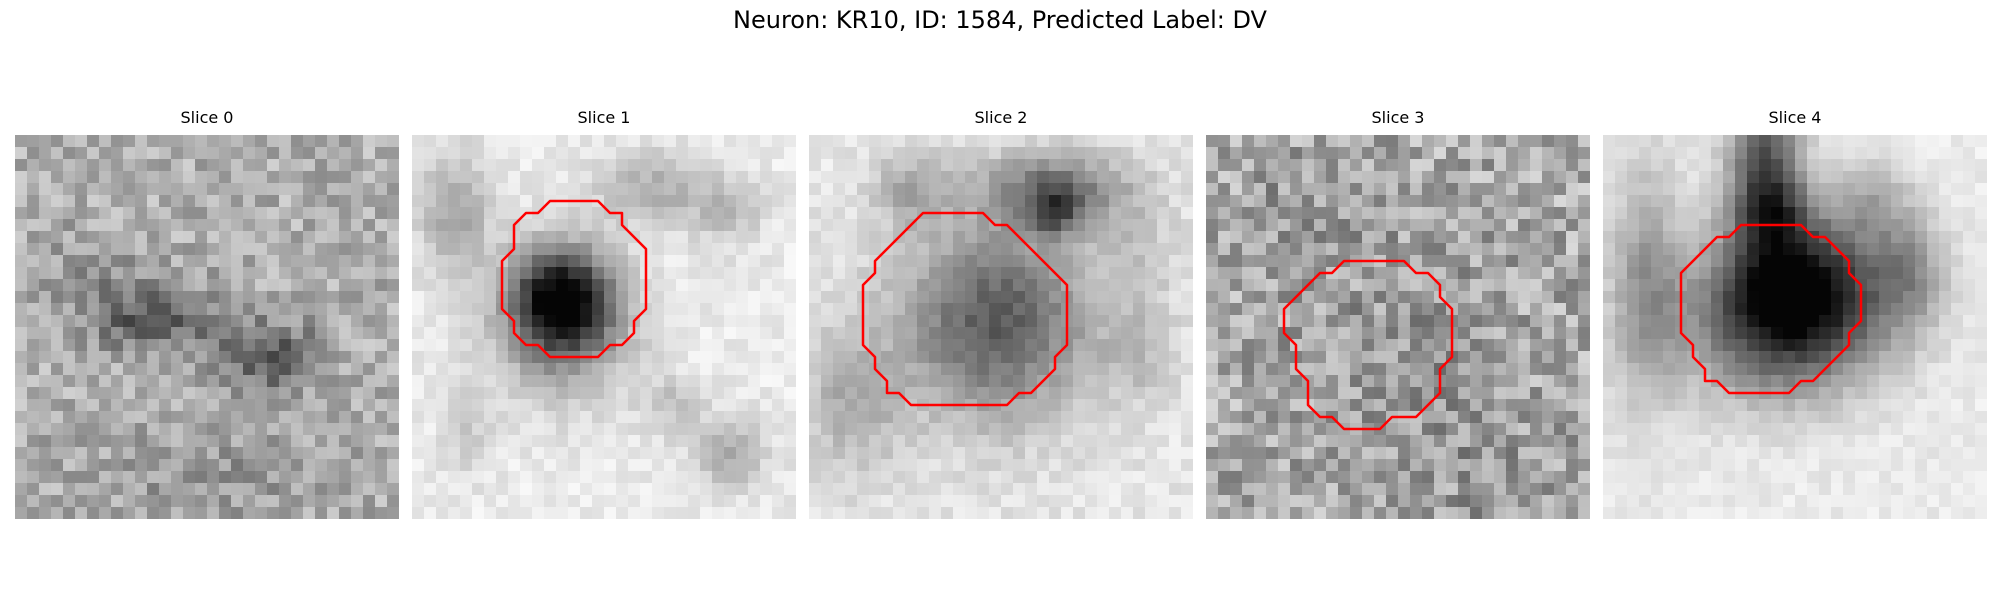 This screenshot has width=2000, height=600. I want to click on slice-title: Slice 3, so click(1398, 117).